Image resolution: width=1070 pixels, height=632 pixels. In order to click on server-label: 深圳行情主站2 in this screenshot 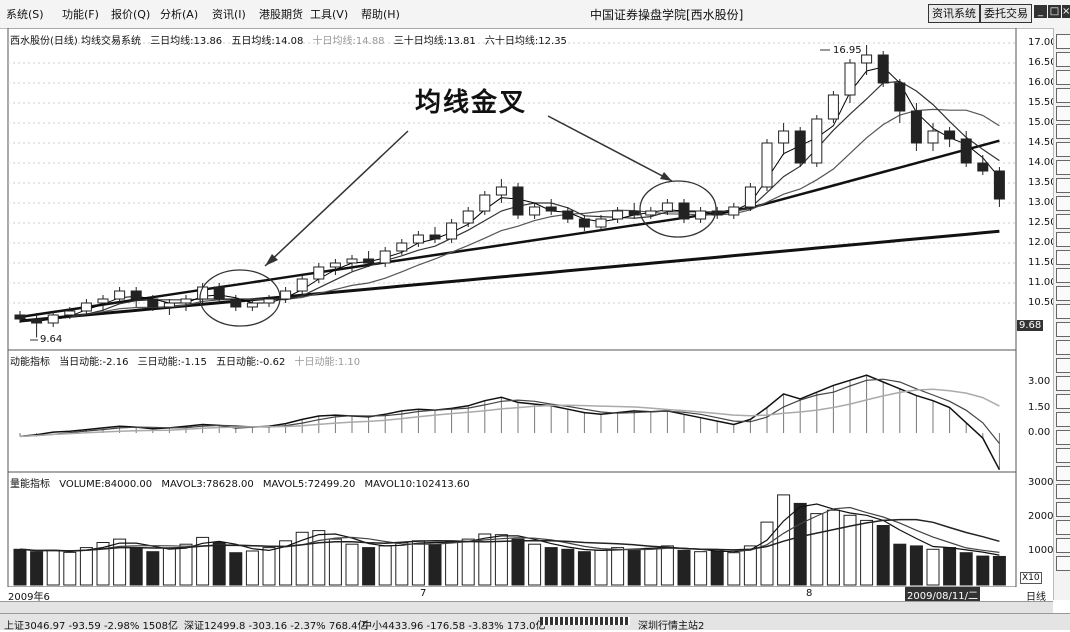, I will do `click(671, 626)`.